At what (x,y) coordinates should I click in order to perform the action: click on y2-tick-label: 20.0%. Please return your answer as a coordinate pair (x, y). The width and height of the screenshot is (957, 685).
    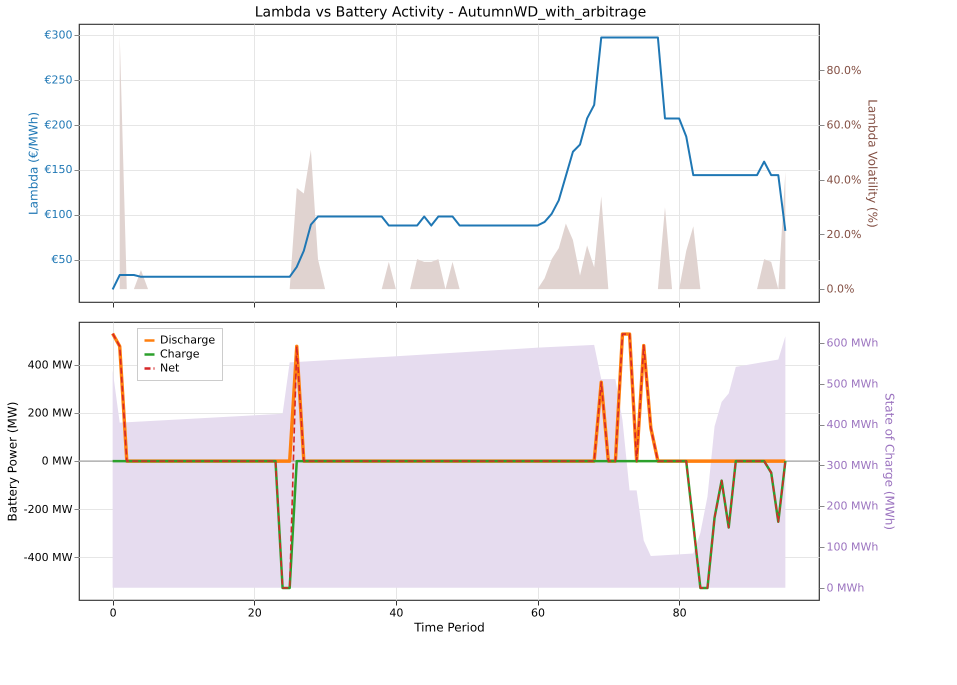
    Looking at the image, I should click on (844, 234).